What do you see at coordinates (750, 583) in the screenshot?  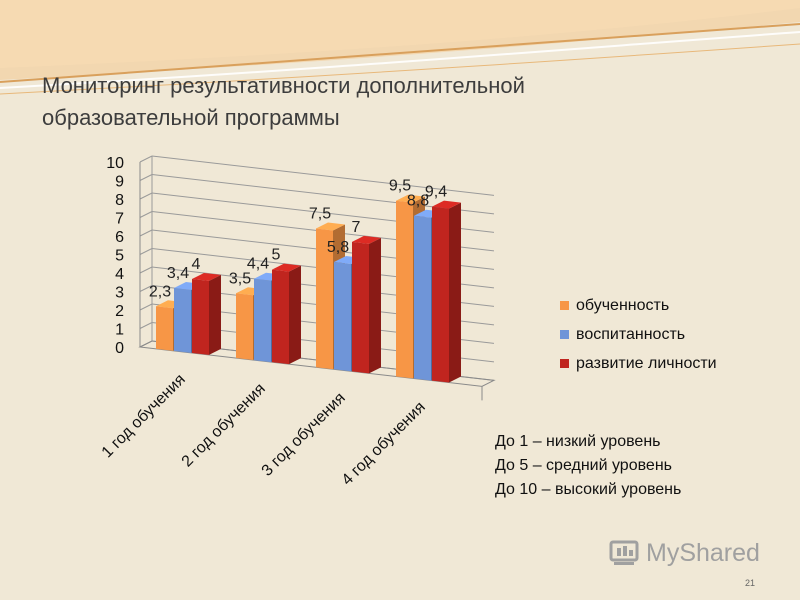 I see `page-number: 21` at bounding box center [750, 583].